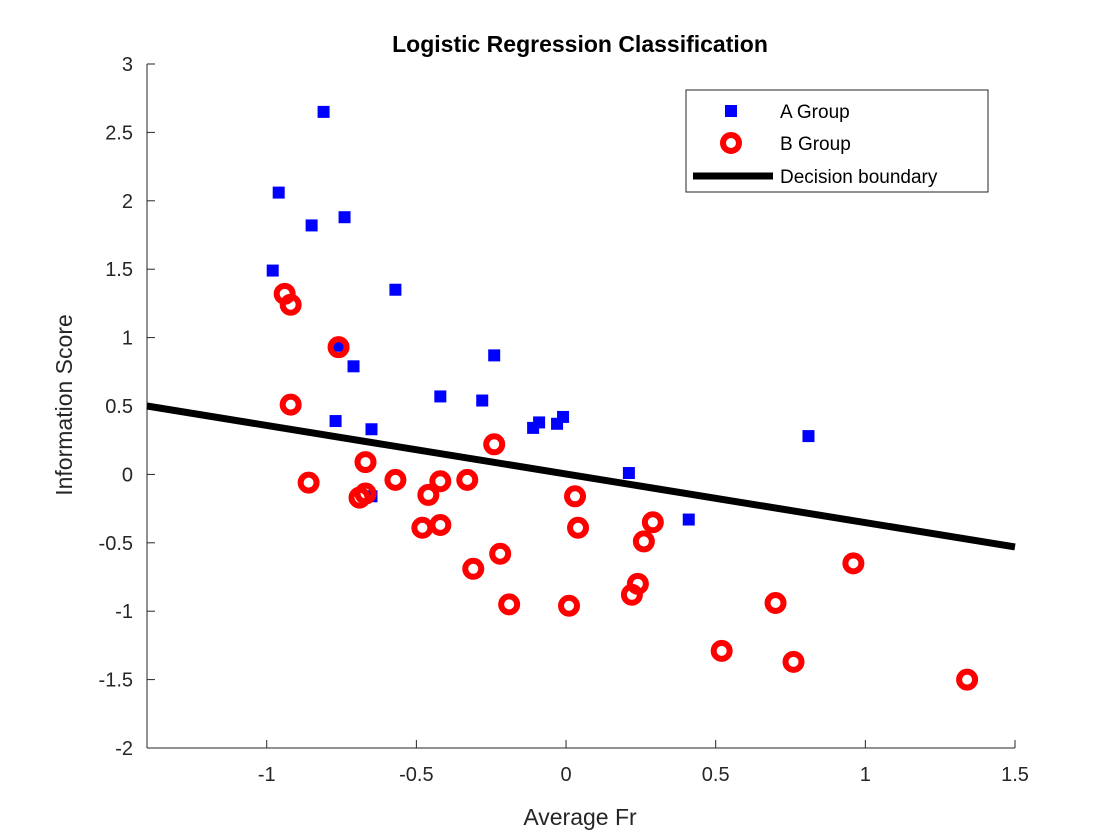  What do you see at coordinates (116, 544) in the screenshot?
I see `y-tick-label: -0.5` at bounding box center [116, 544].